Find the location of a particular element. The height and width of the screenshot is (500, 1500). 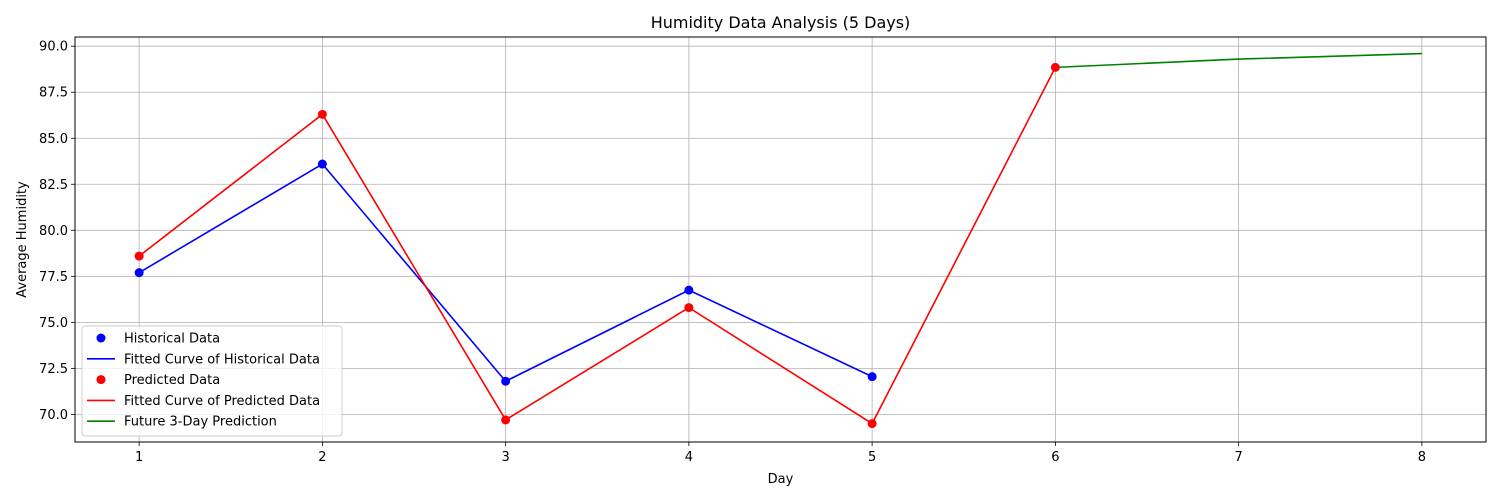

y-tick-label: 90.0 is located at coordinates (53, 47).